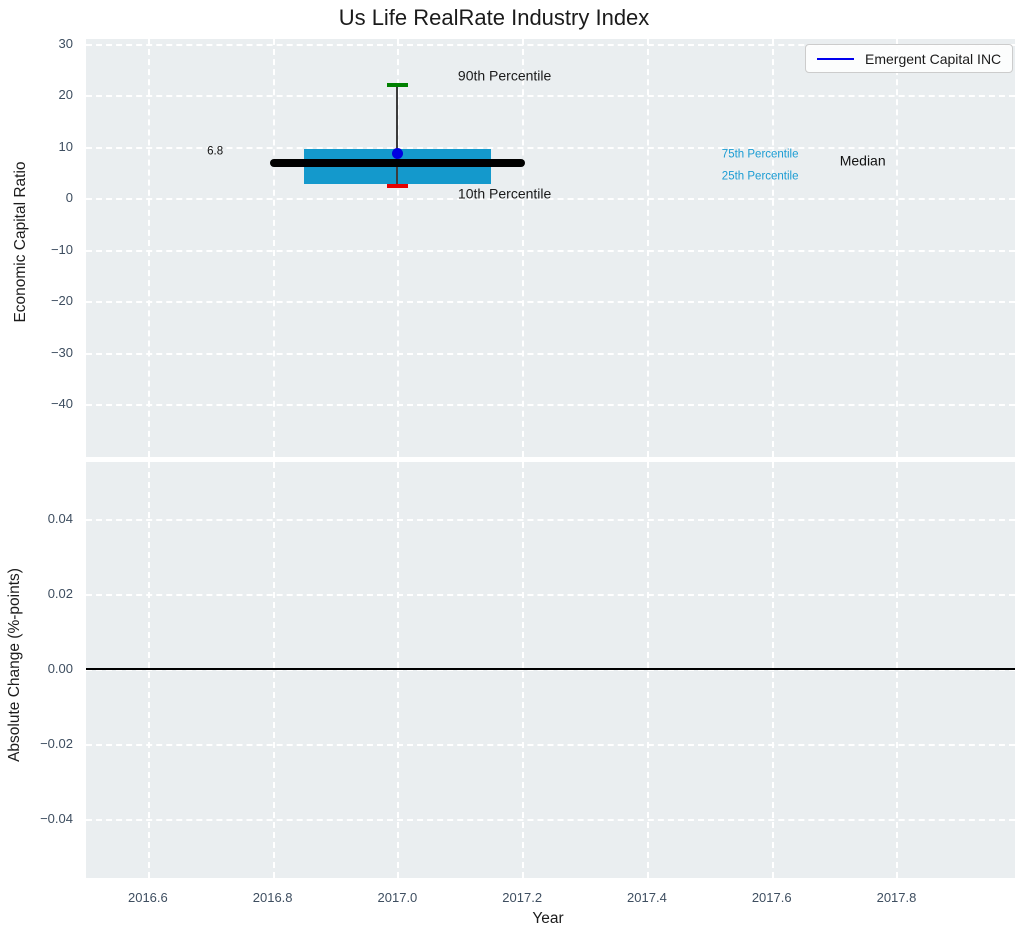 Image resolution: width=1025 pixels, height=940 pixels. I want to click on bottom-y-tick-label: −0.04, so click(56, 818).